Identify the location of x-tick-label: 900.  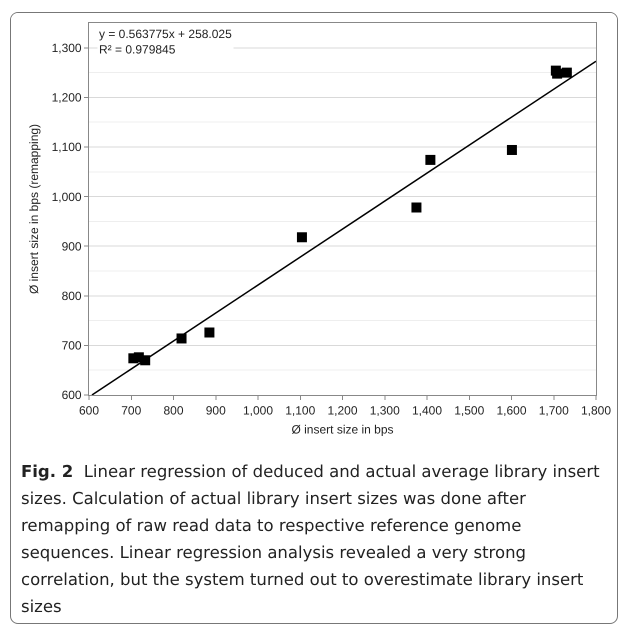
(216, 410).